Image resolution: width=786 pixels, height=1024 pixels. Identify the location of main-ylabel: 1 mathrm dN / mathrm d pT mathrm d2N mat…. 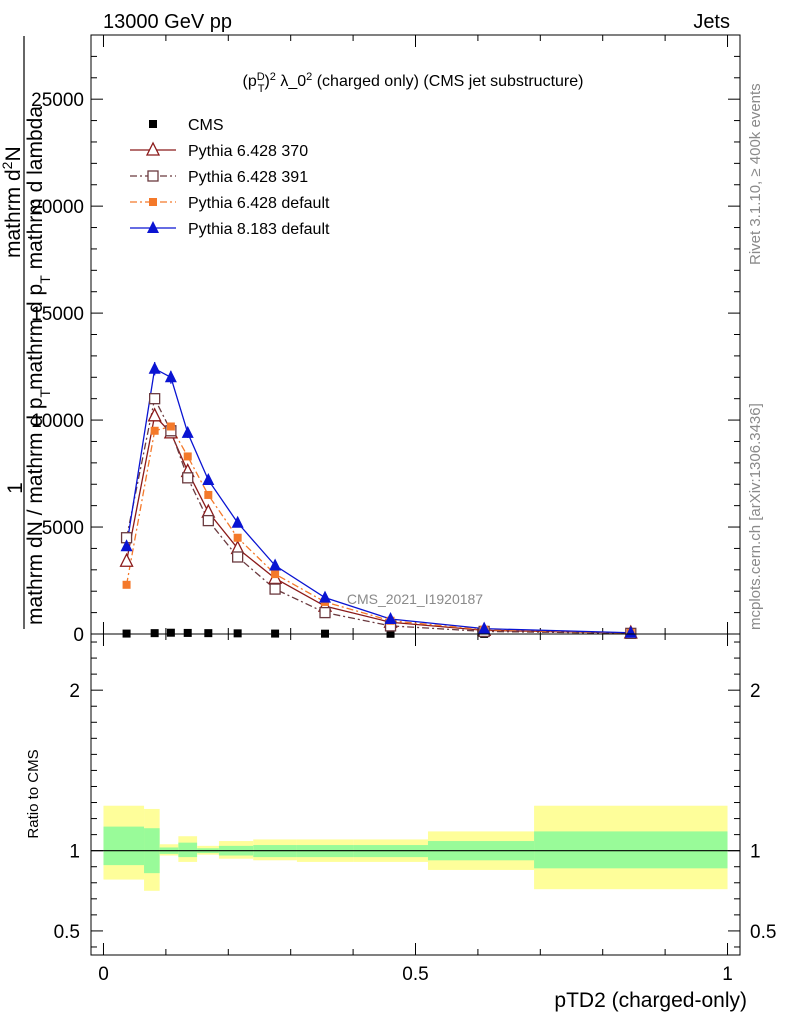
(26, 332).